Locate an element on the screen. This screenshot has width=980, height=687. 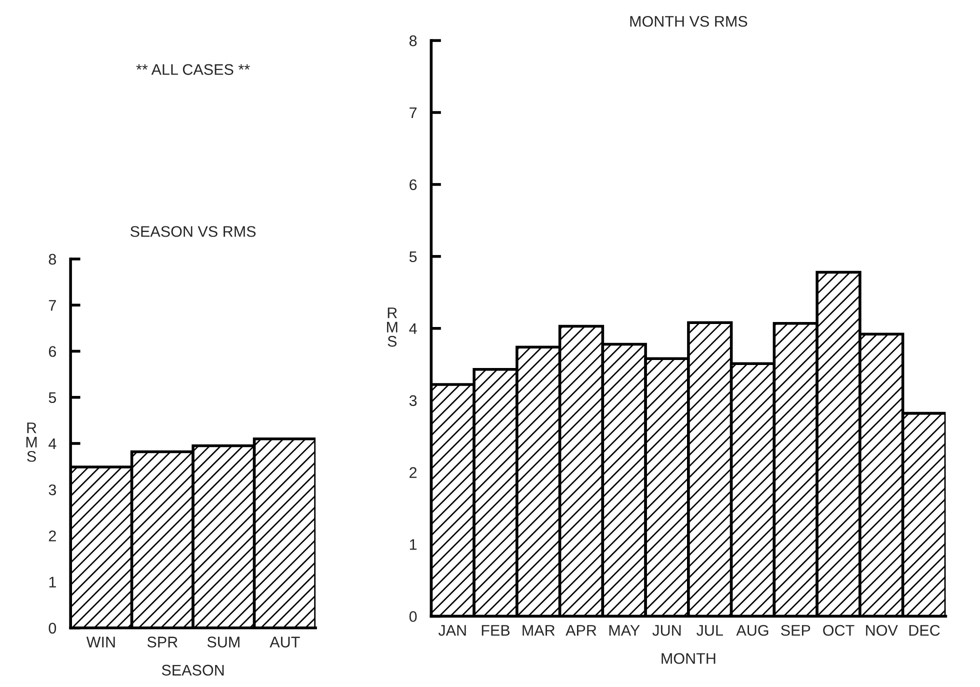
x-tick-label: MAY is located at coordinates (624, 630).